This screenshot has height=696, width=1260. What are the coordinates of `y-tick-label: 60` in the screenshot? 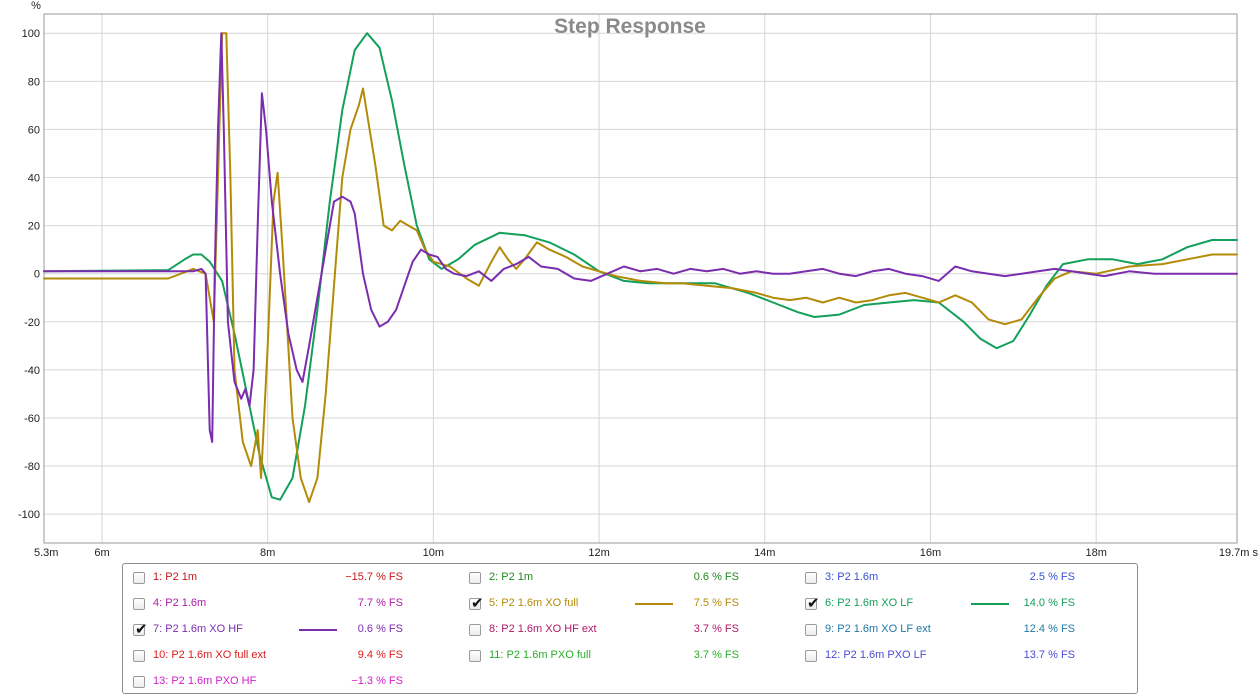 It's located at (34, 130).